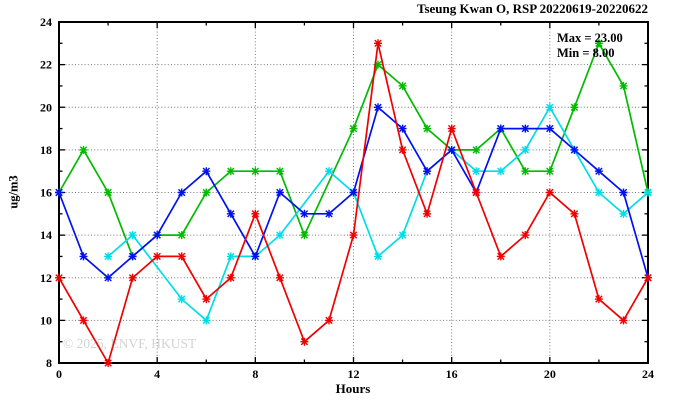 This screenshot has width=674, height=409. I want to click on min-value-label: Min = 8.00, so click(586, 53).